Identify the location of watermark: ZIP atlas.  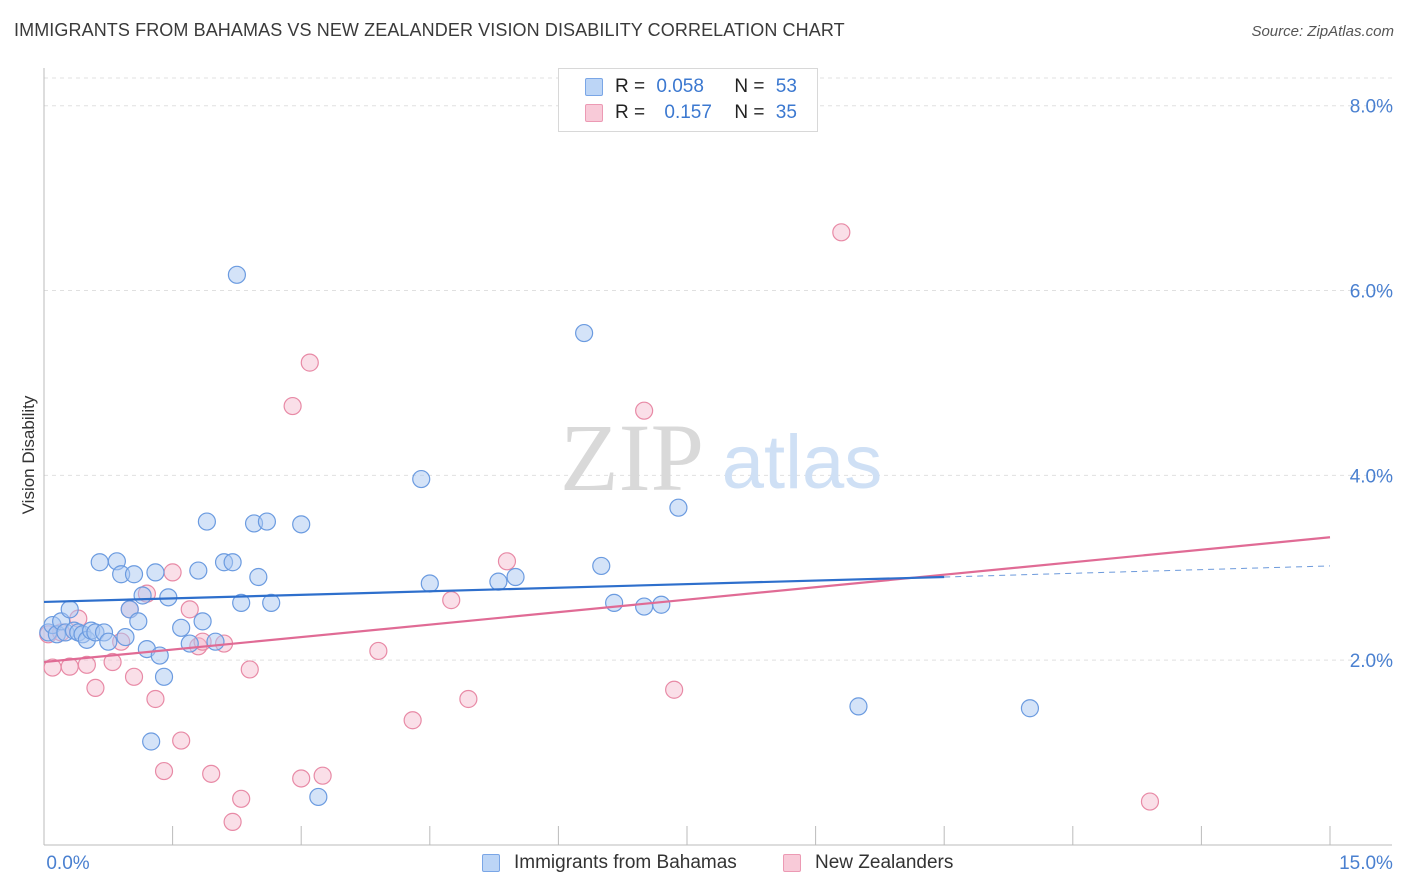
(721, 457).